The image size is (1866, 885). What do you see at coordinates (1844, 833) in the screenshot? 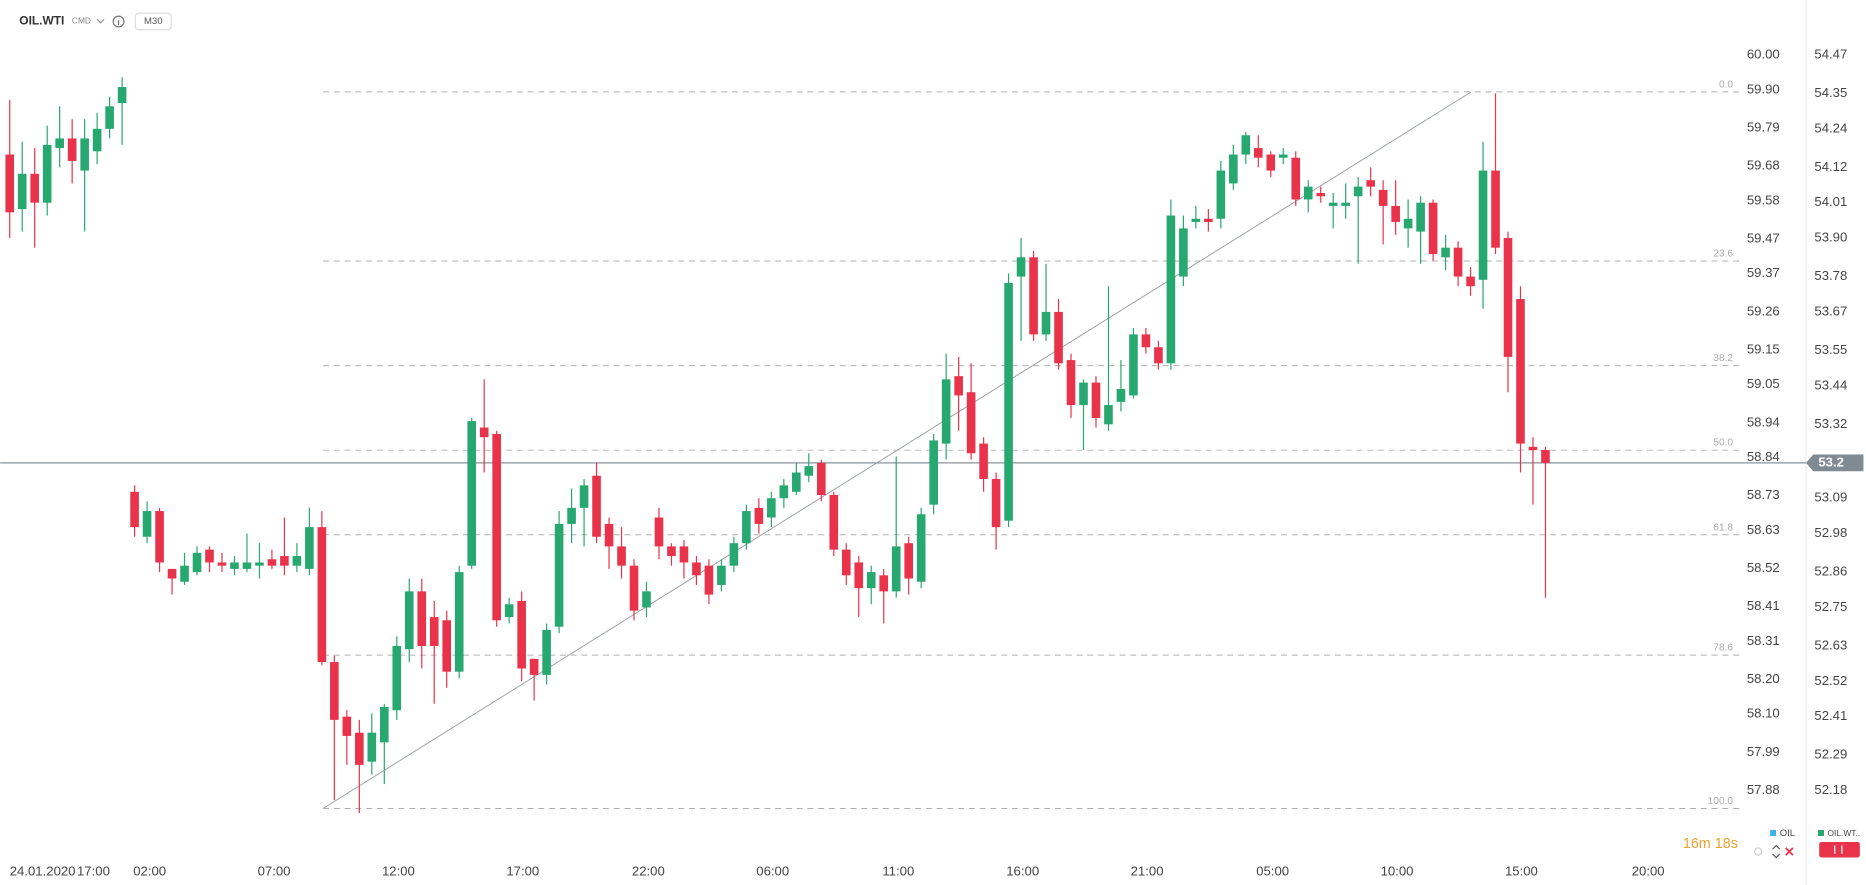
I see `legend-label: OIL.WT..` at bounding box center [1844, 833].